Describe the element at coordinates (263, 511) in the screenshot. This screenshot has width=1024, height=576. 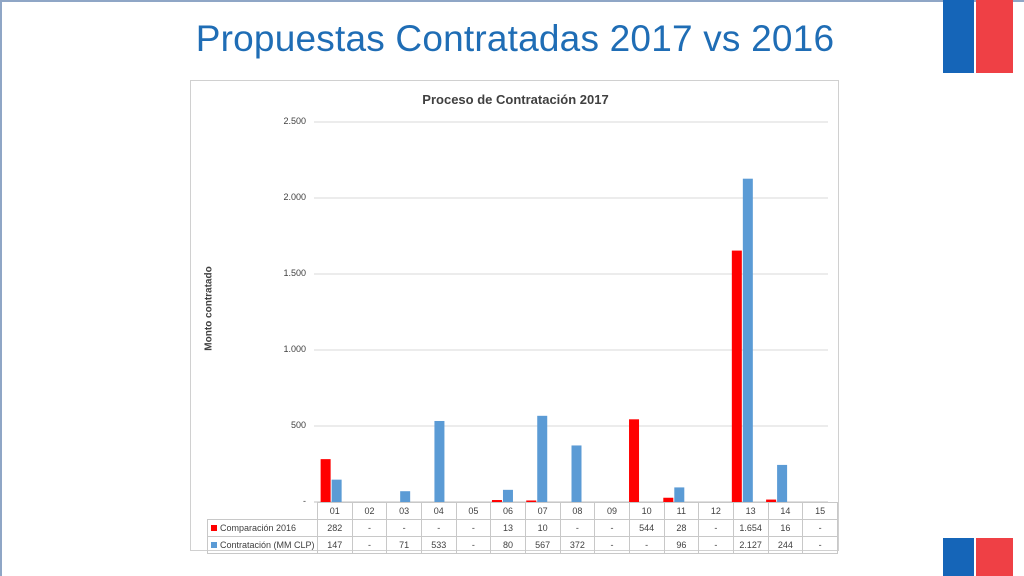
I see `data-table-corner` at that location.